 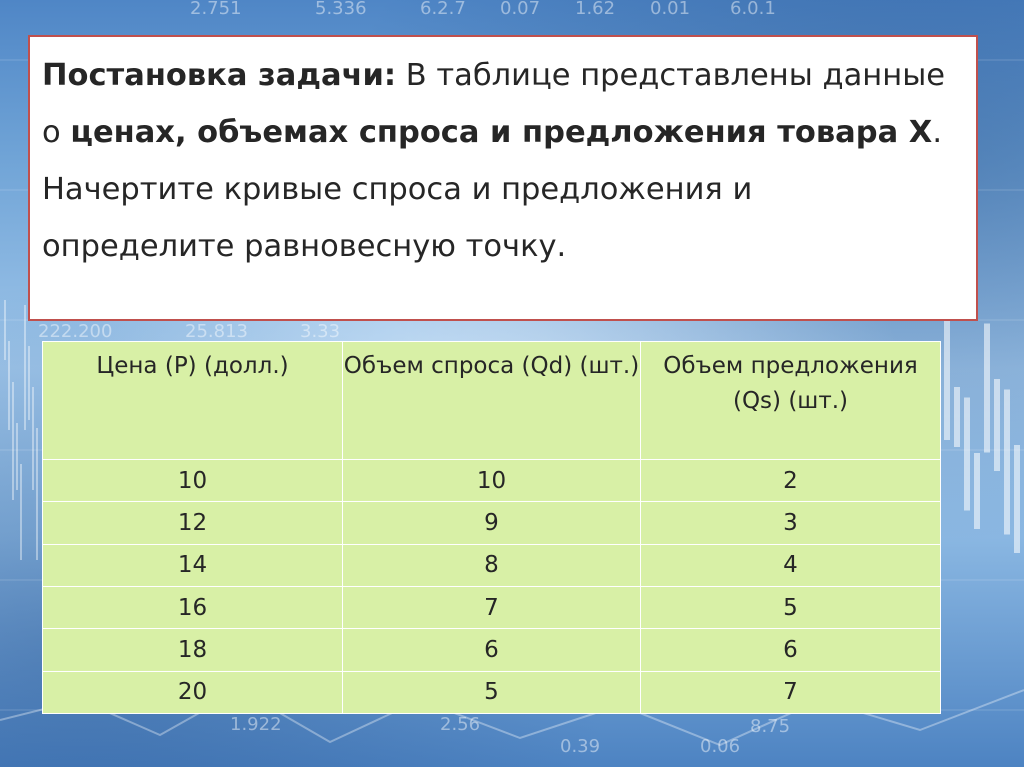 What do you see at coordinates (320, 331) in the screenshot?
I see `background-number: 3.33` at bounding box center [320, 331].